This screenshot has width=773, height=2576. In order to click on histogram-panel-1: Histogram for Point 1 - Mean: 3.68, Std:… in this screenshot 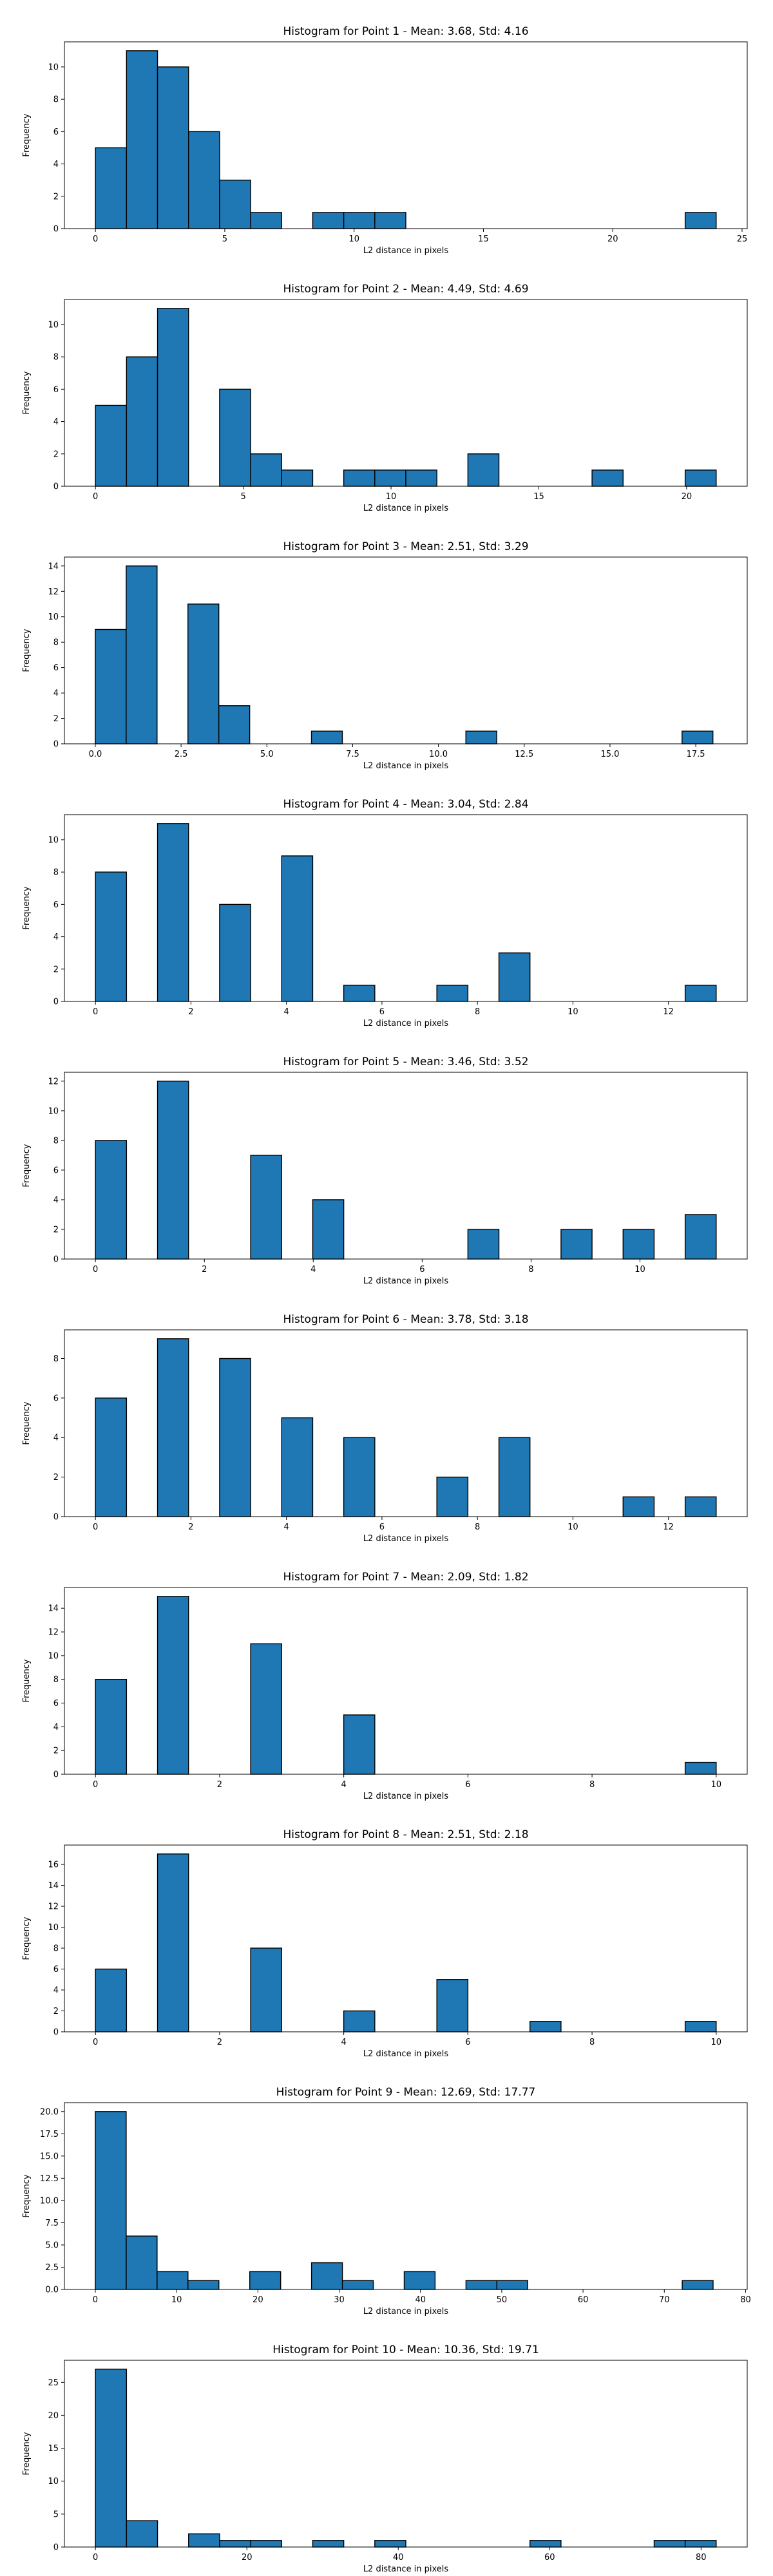, I will do `click(385, 140)`.